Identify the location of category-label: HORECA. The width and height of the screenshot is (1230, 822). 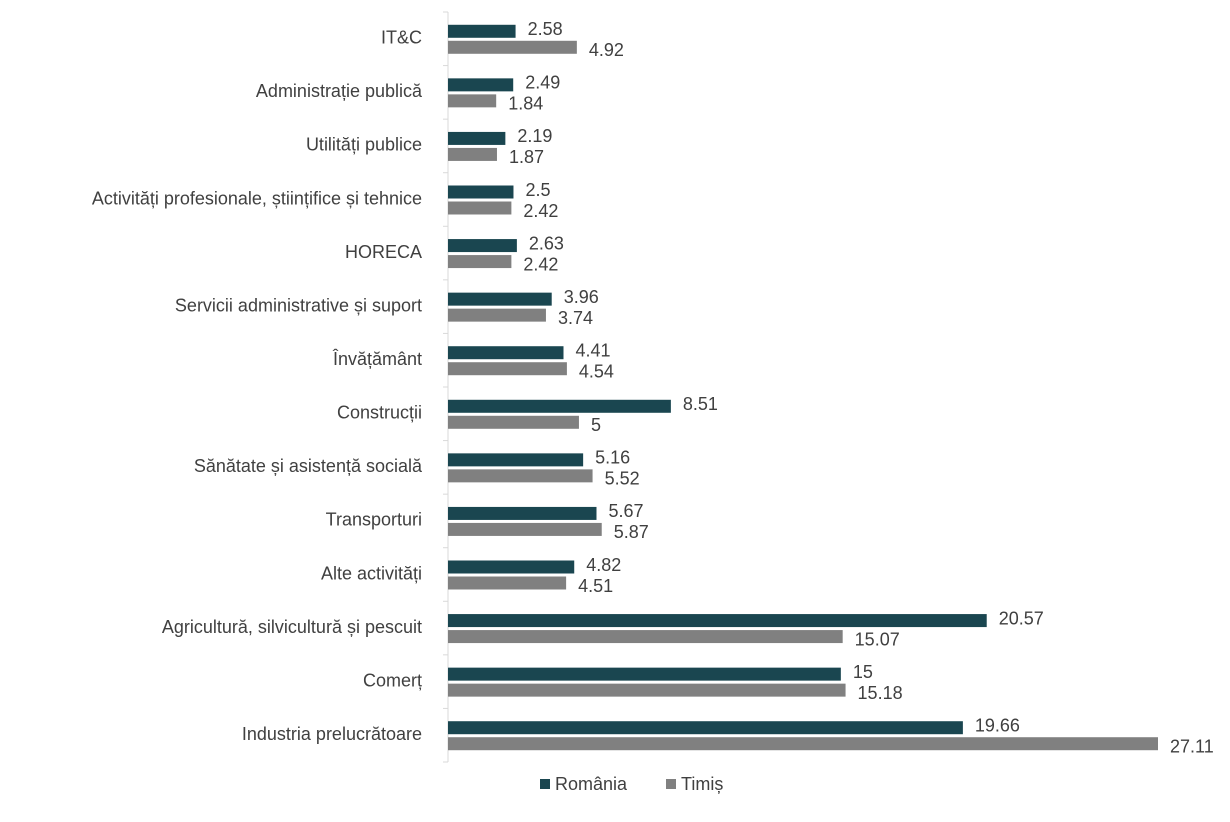
(383, 252).